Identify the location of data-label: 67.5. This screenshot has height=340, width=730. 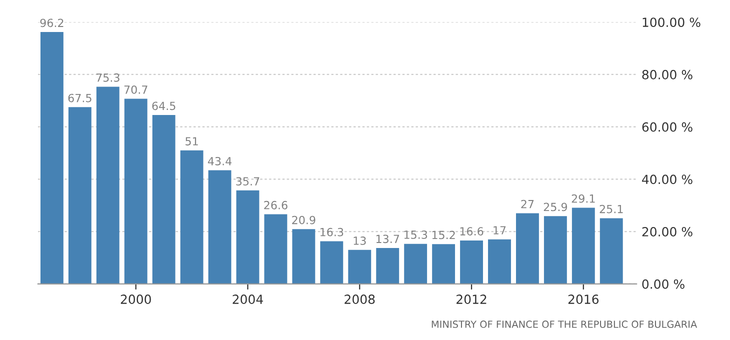
(80, 98).